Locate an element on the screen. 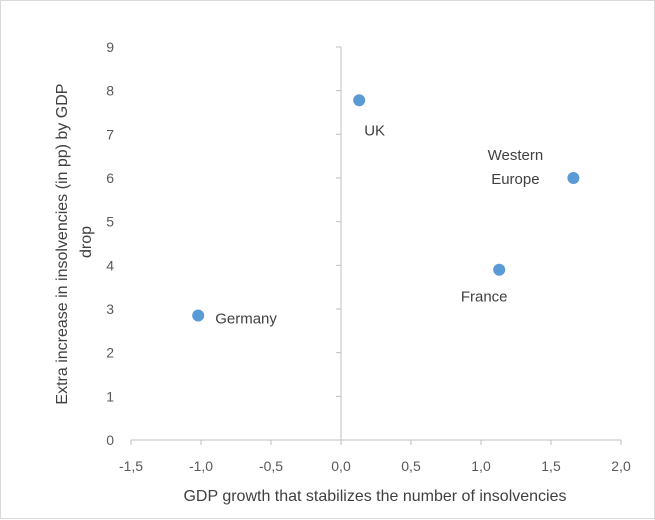  y-tick-label: 8 is located at coordinates (110, 91).